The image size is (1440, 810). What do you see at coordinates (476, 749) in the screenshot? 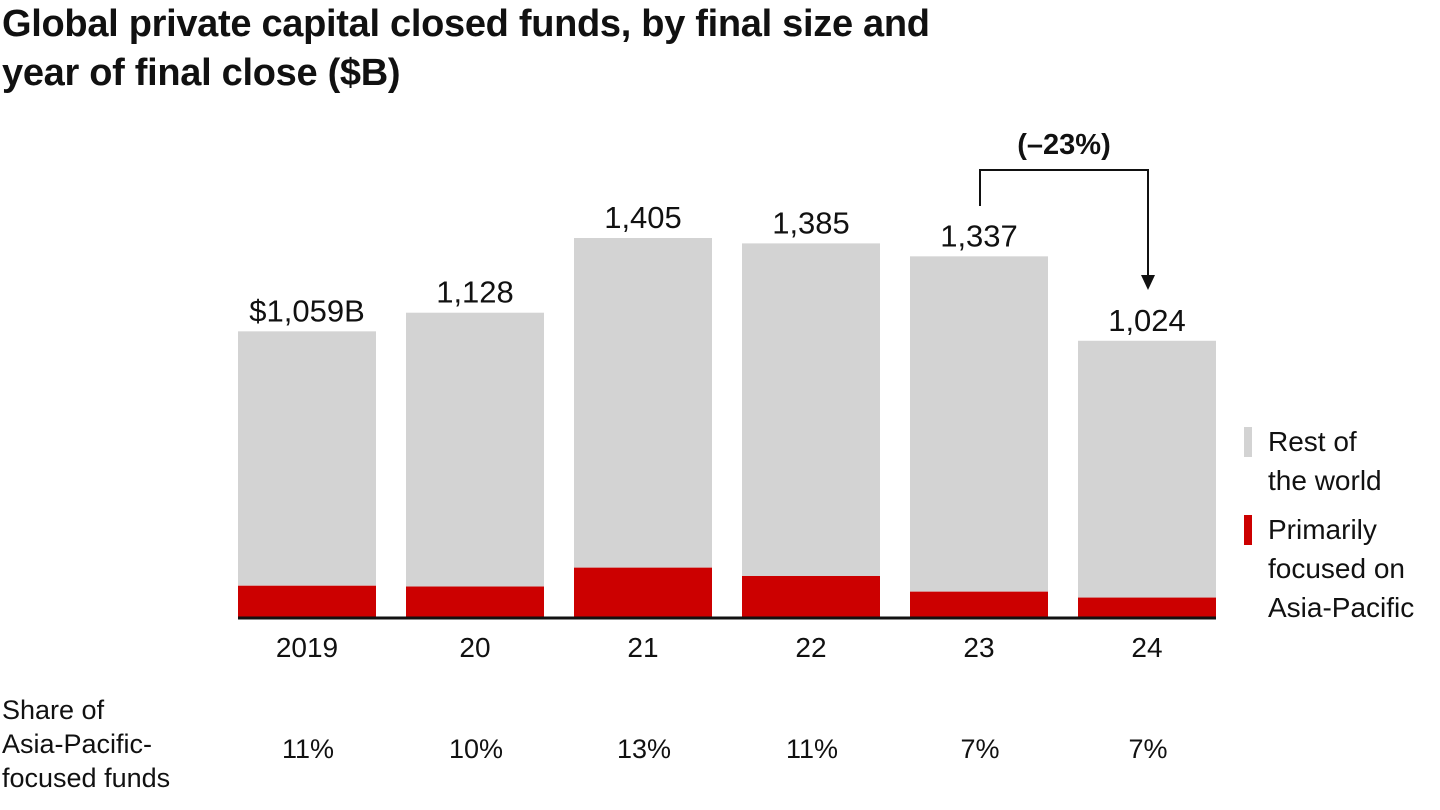
I see `share-value: 10%` at bounding box center [476, 749].